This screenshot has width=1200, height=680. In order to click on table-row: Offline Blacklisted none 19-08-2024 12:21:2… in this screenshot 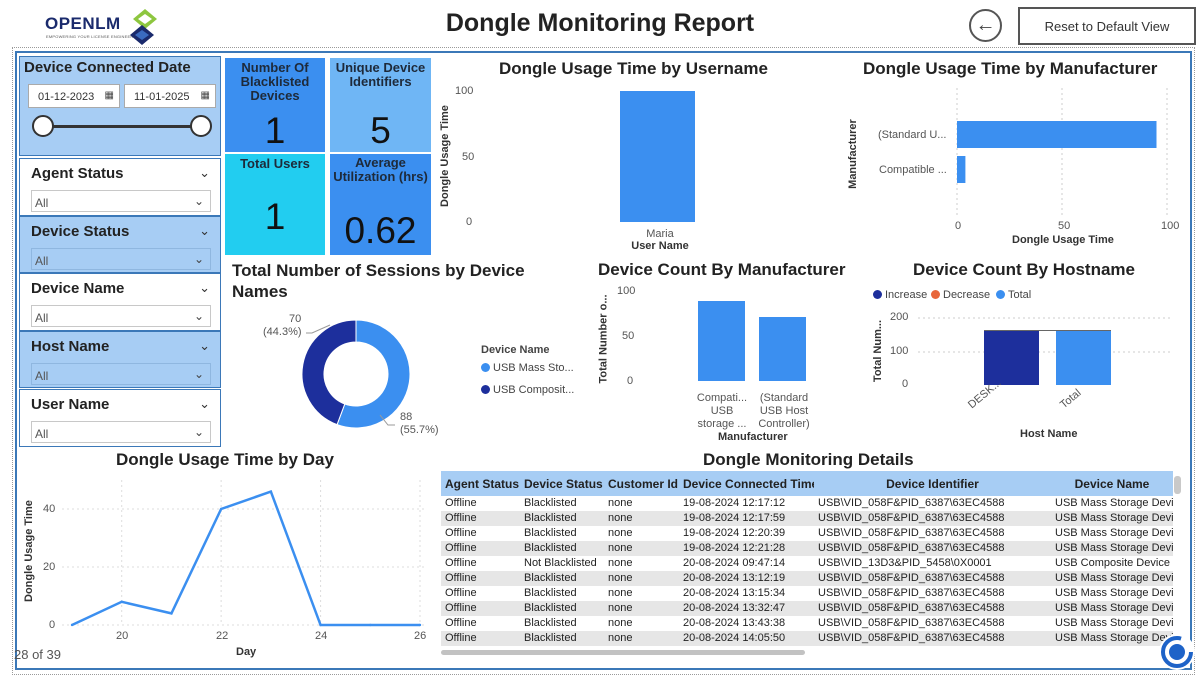, I will do `click(807, 548)`.